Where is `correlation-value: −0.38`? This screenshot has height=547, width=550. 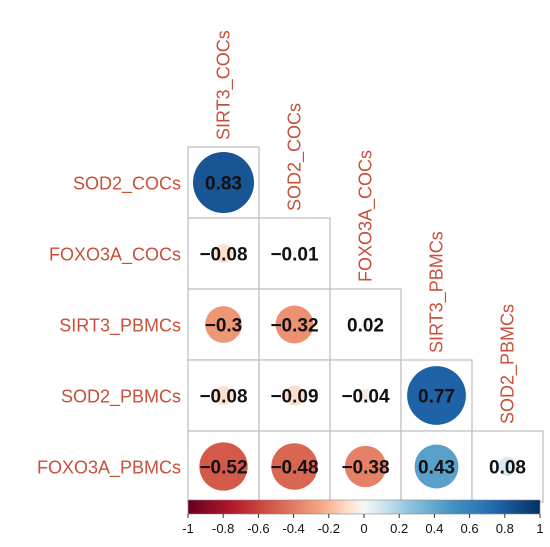
correlation-value: −0.38 is located at coordinates (365, 468).